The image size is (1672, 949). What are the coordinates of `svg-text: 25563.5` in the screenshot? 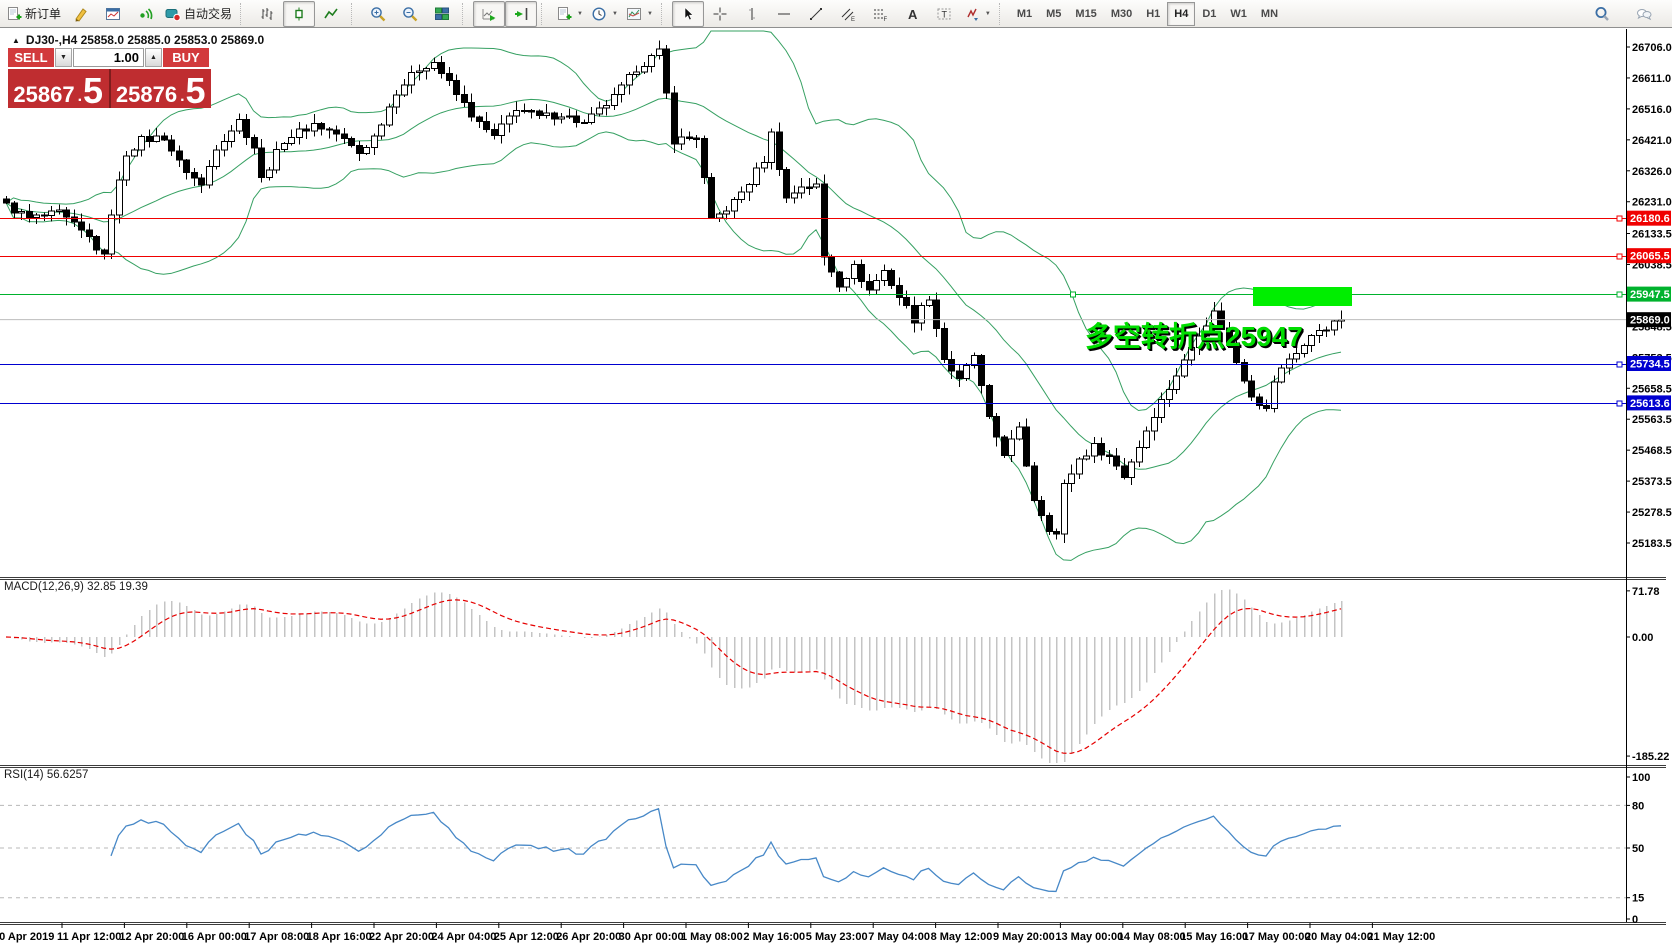 It's located at (1652, 420).